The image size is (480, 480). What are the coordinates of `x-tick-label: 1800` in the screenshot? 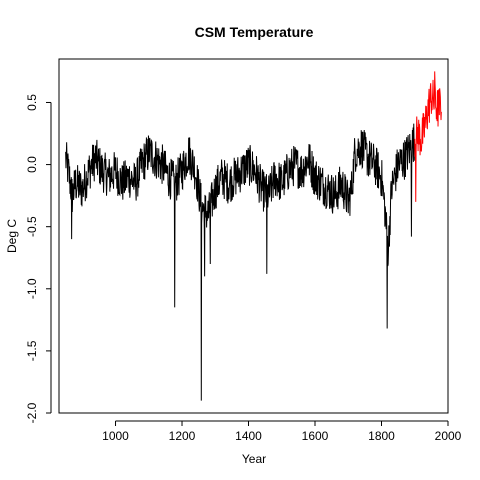 It's located at (381, 436).